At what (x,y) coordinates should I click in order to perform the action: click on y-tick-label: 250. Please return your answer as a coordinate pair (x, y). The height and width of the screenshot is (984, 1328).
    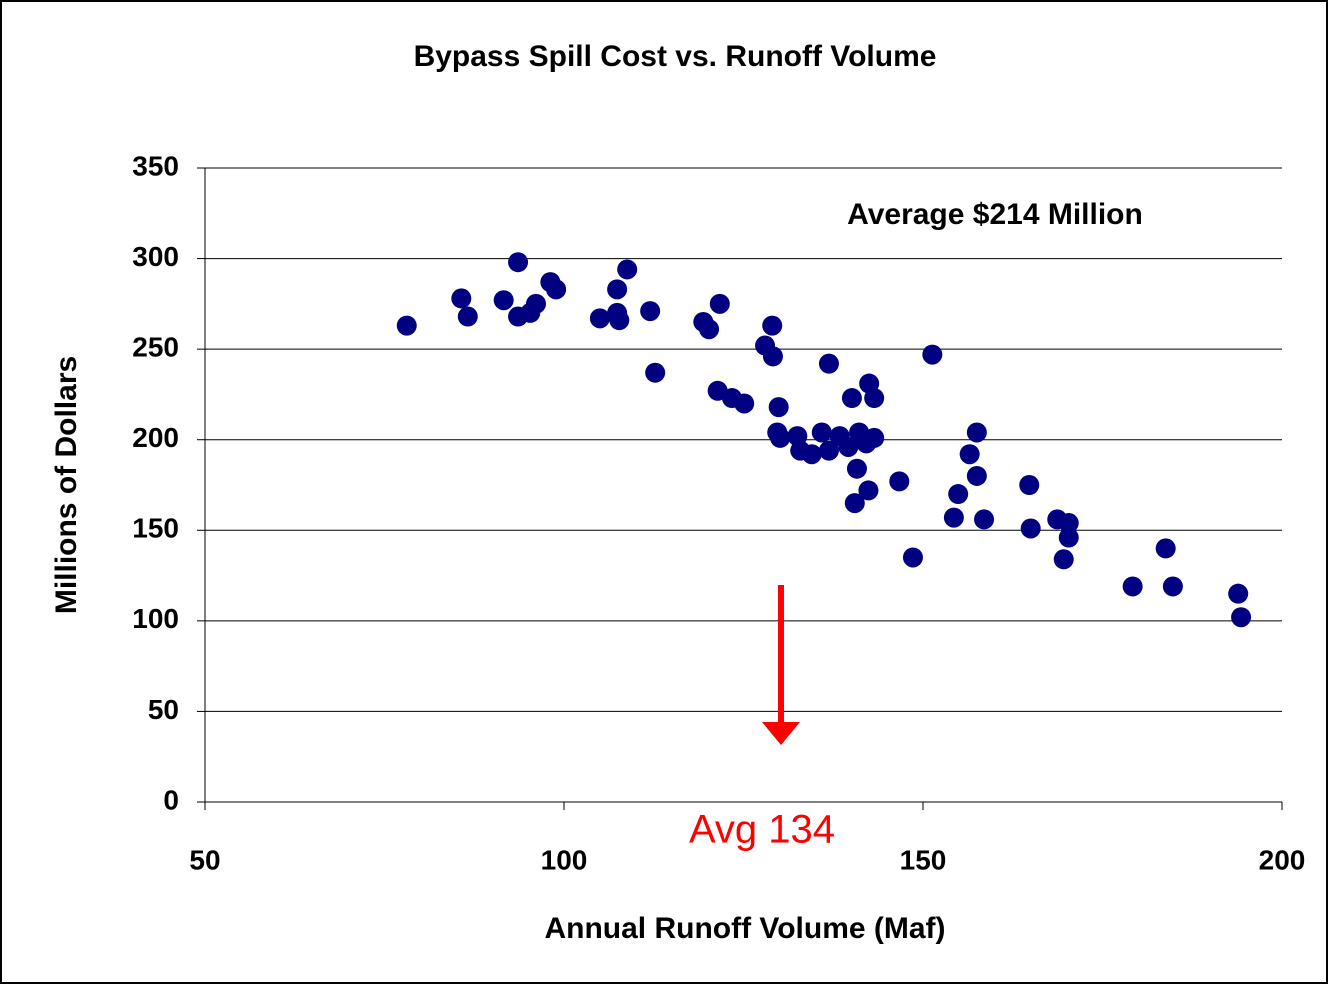
    Looking at the image, I should click on (155, 347).